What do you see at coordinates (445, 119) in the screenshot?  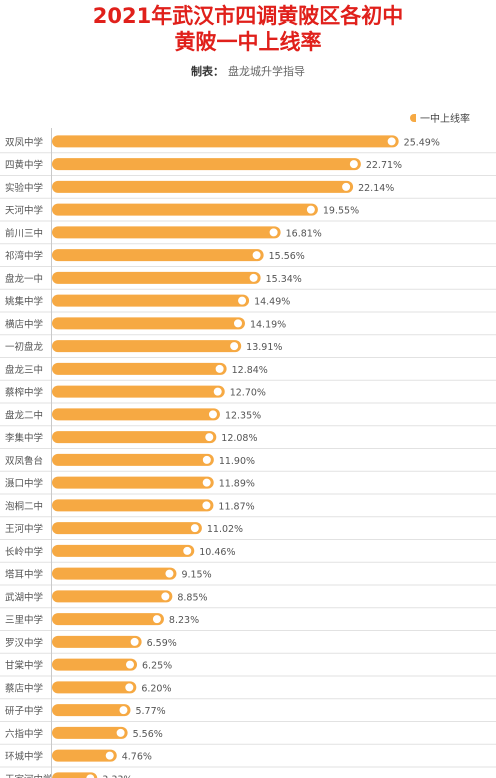 I see `legend-label: 一中上线率` at bounding box center [445, 119].